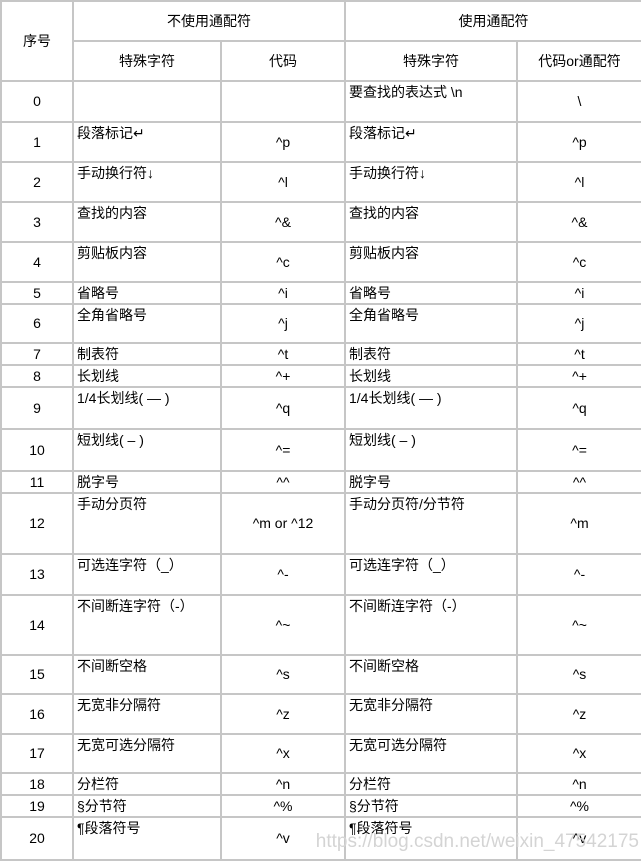 The height and width of the screenshot is (861, 641). What do you see at coordinates (37, 714) in the screenshot?
I see `cell-no: 16` at bounding box center [37, 714].